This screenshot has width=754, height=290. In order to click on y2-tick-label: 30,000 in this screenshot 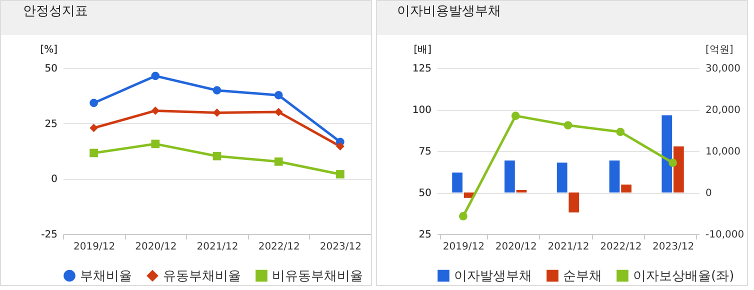, I will do `click(723, 69)`.